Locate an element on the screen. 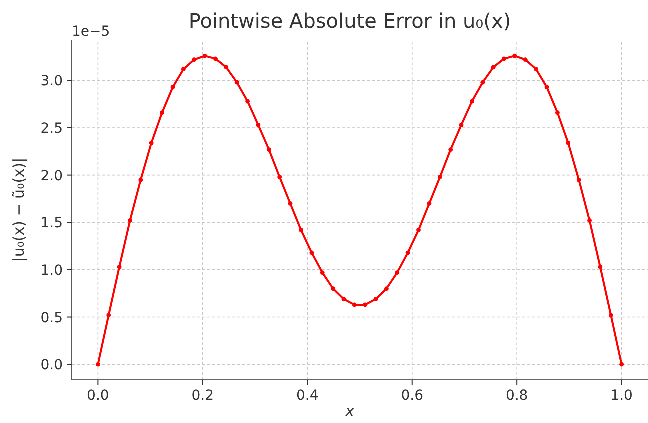 Image resolution: width=648 pixels, height=423 pixels. x-tick-label: 0.2 is located at coordinates (203, 396).